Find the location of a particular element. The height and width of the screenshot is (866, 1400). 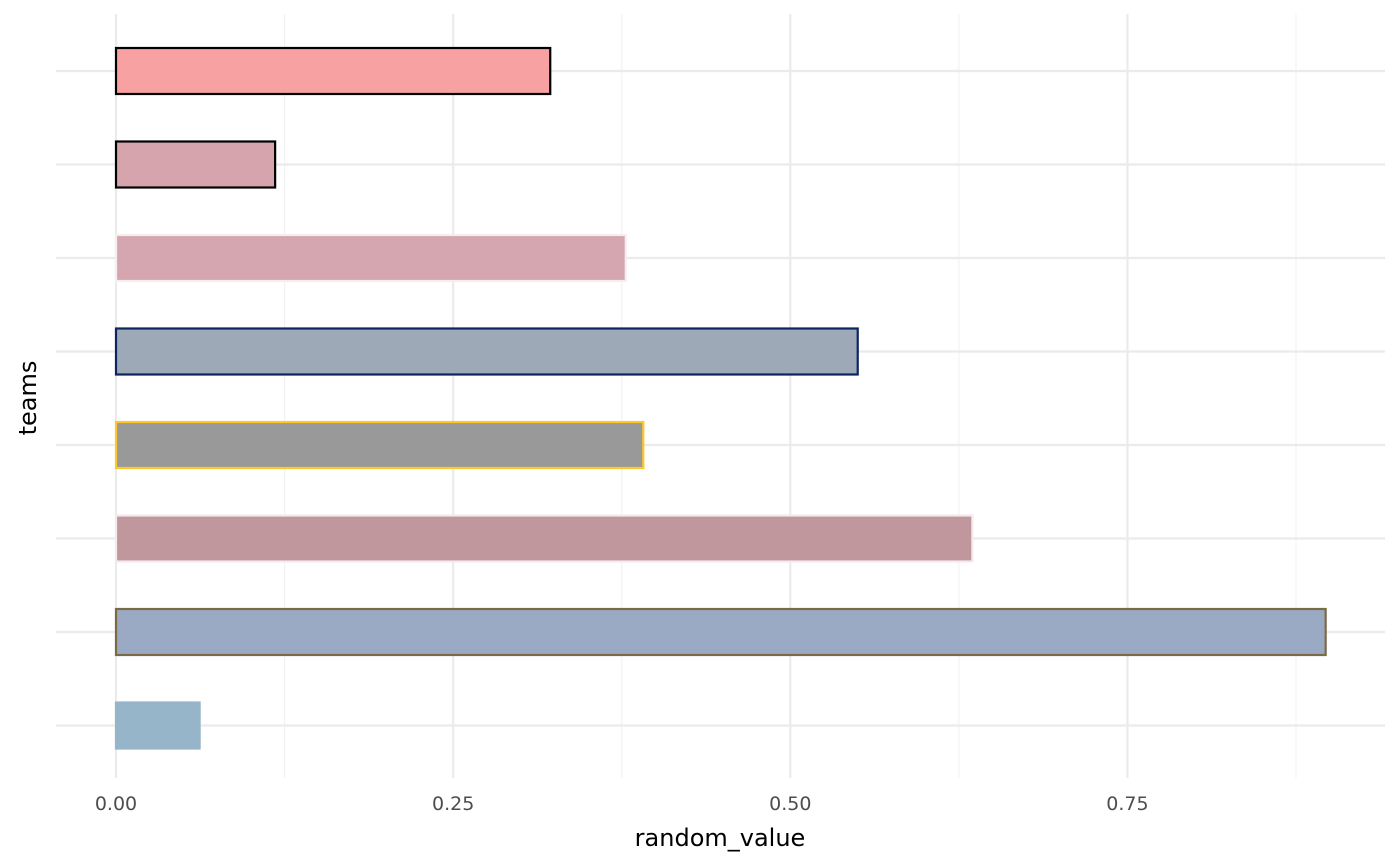

x-tick-label: 0.25 is located at coordinates (453, 804).